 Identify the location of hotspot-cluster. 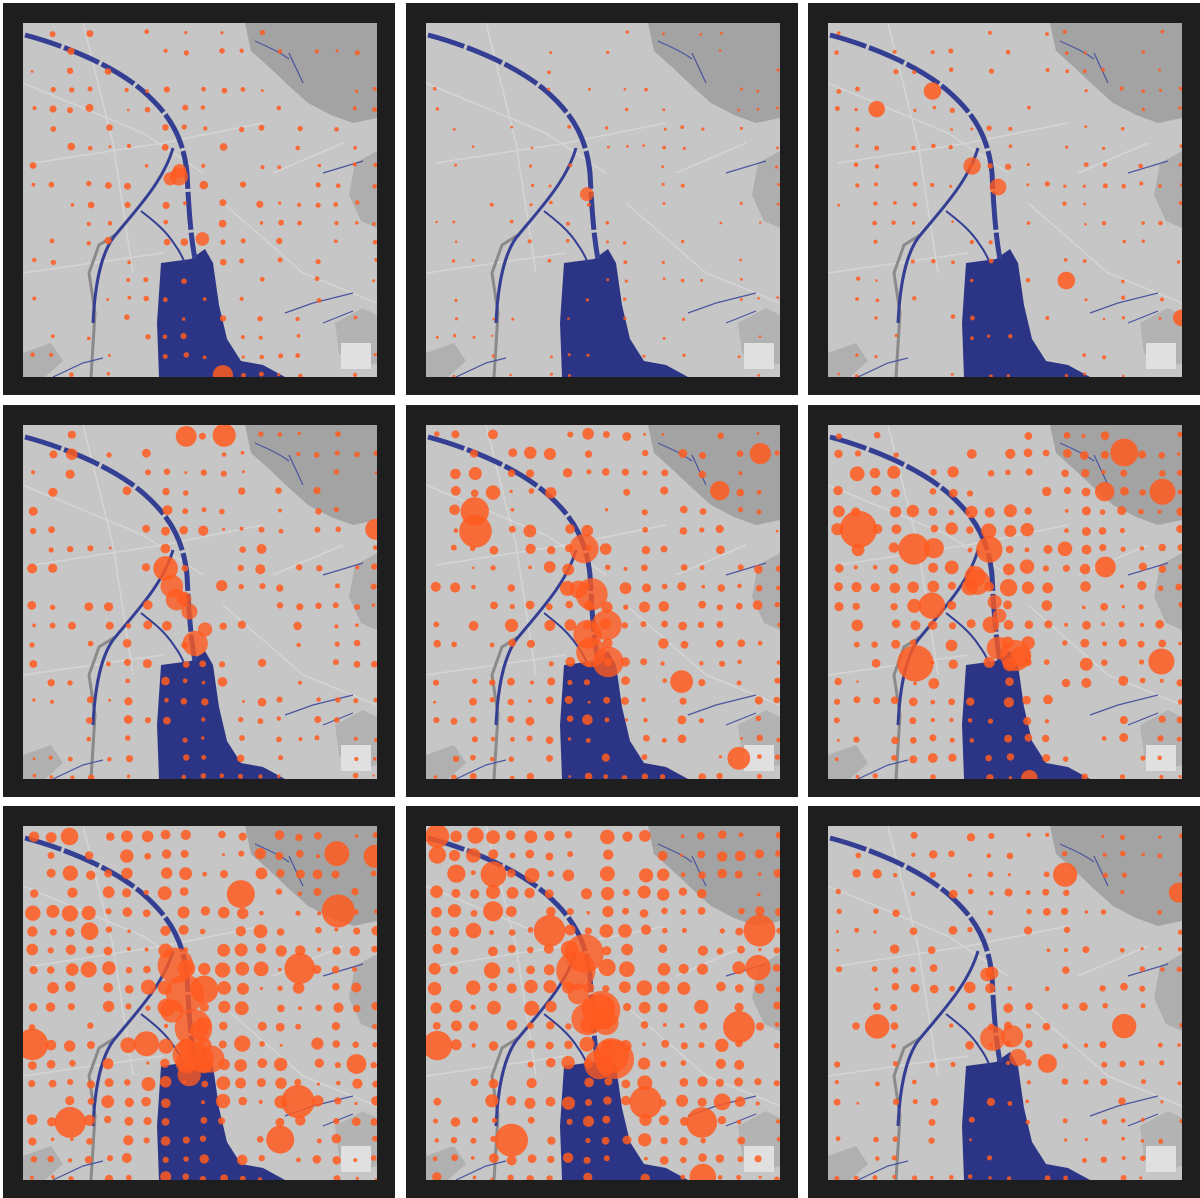
(592, 594).